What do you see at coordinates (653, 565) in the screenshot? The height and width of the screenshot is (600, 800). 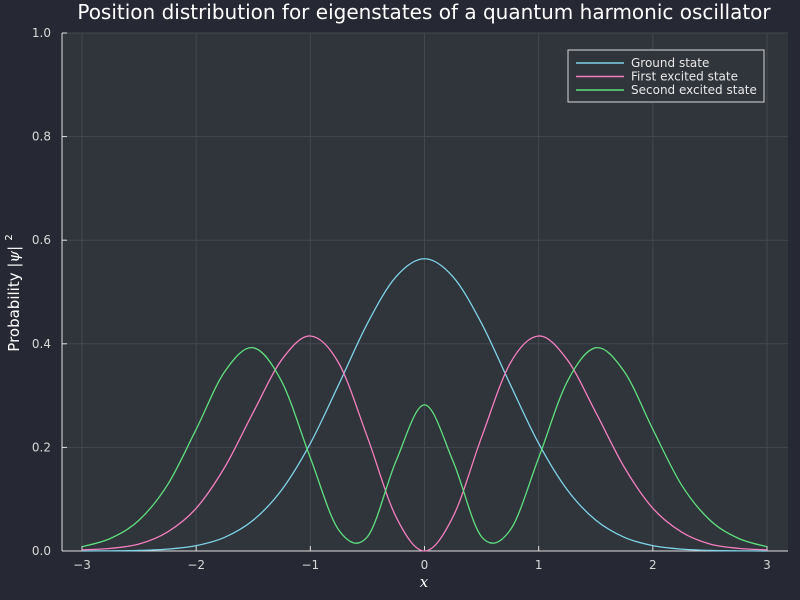 I see `x-tick-label: 2` at bounding box center [653, 565].